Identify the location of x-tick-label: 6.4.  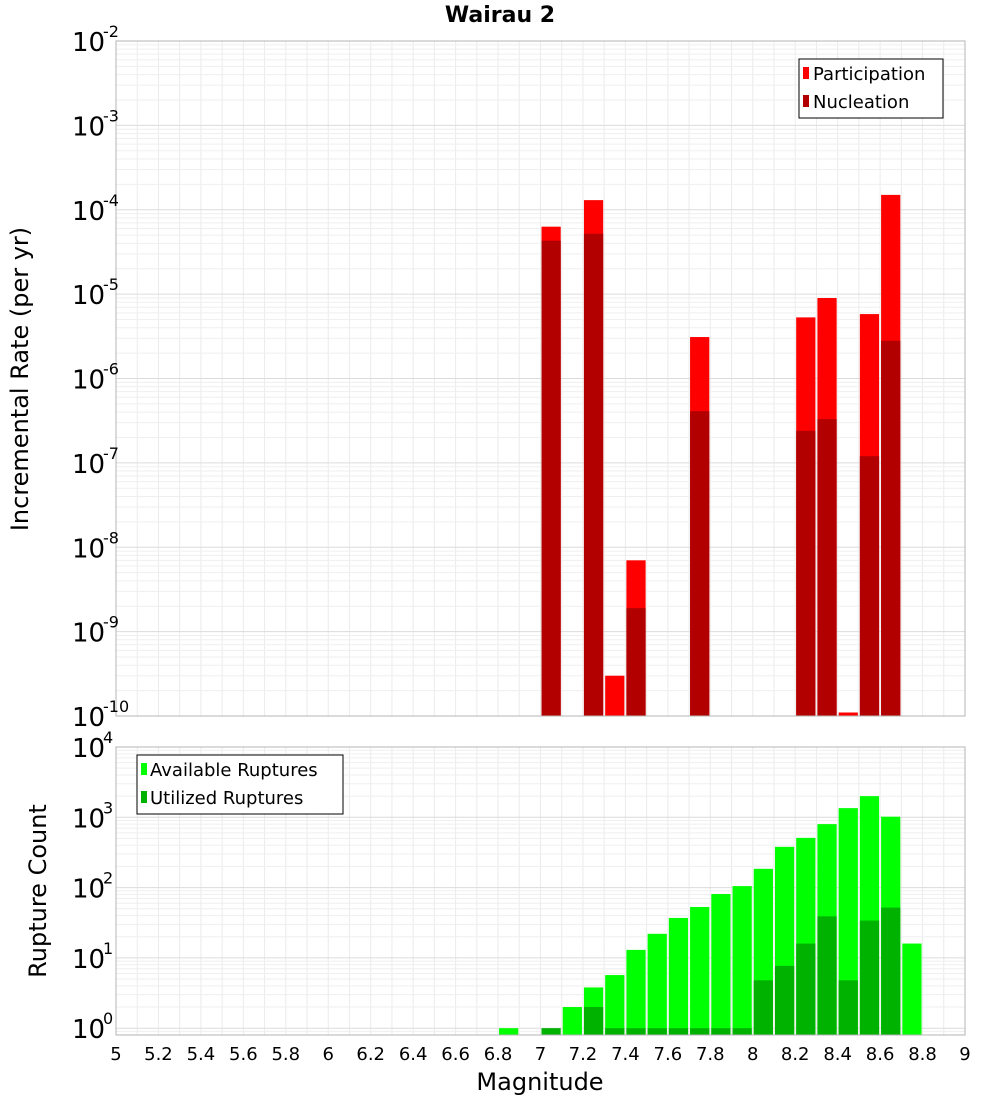
(413, 1054).